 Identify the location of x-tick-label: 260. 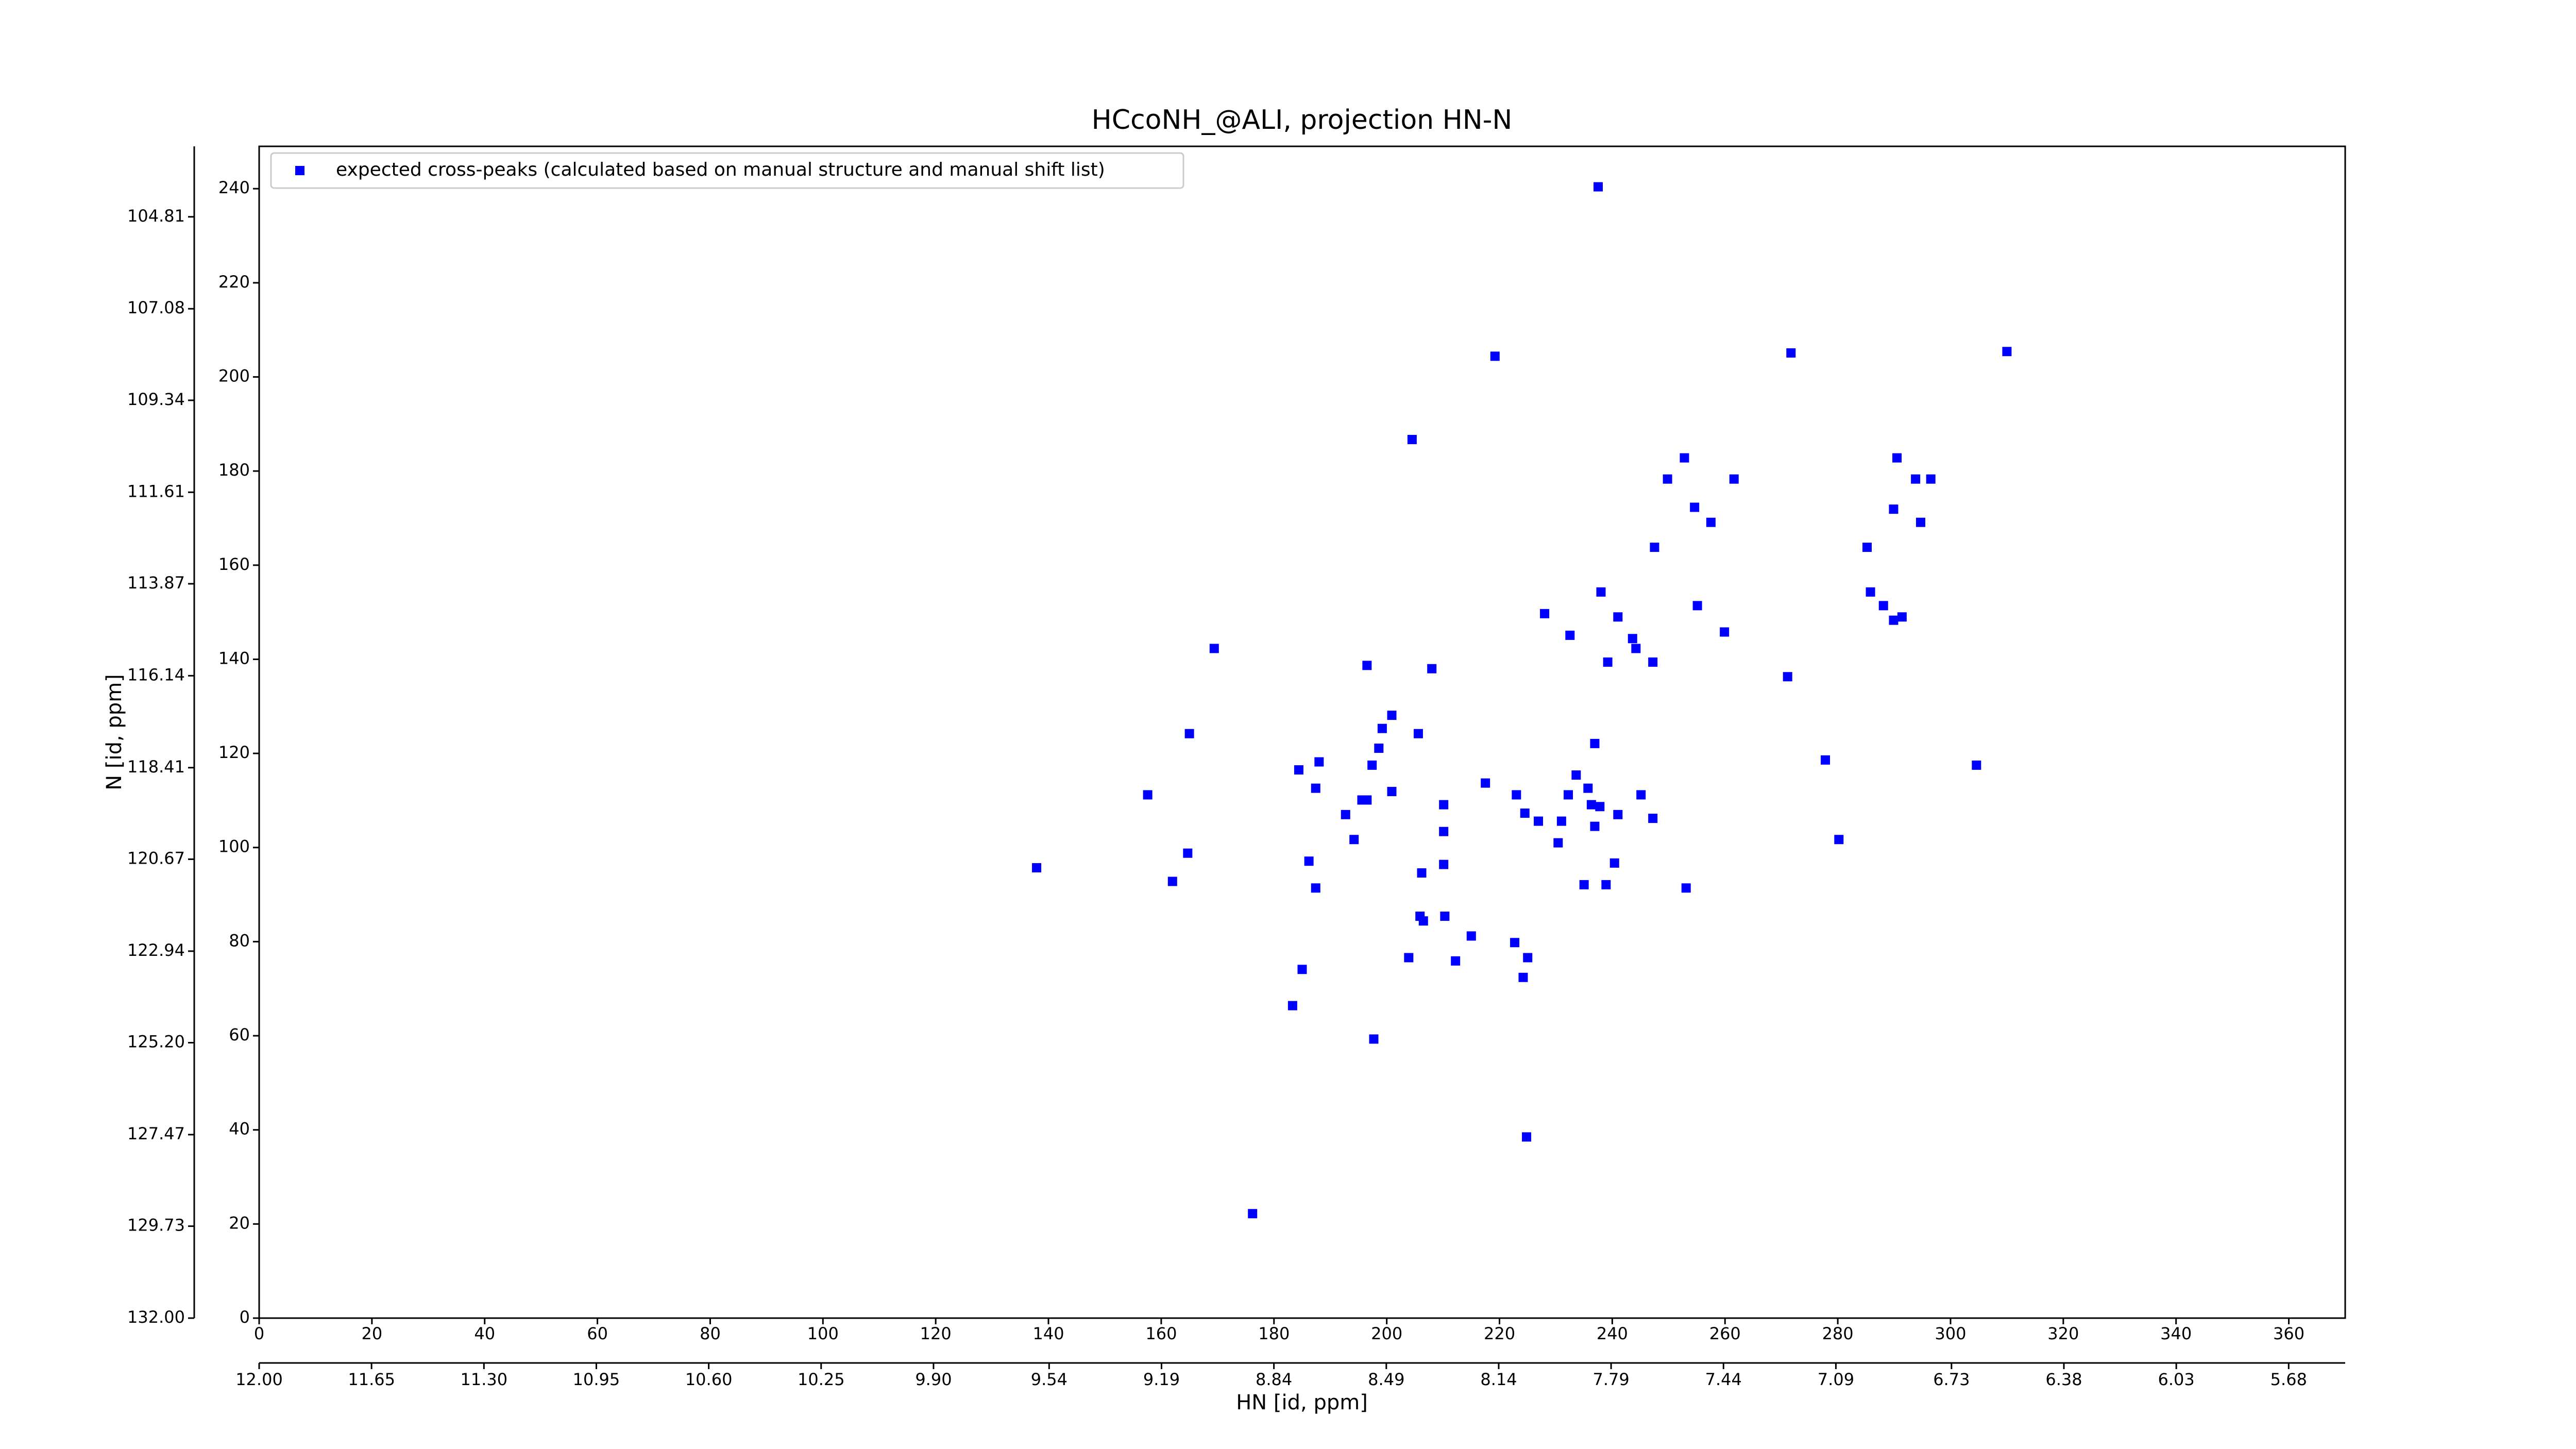
(1725, 1333).